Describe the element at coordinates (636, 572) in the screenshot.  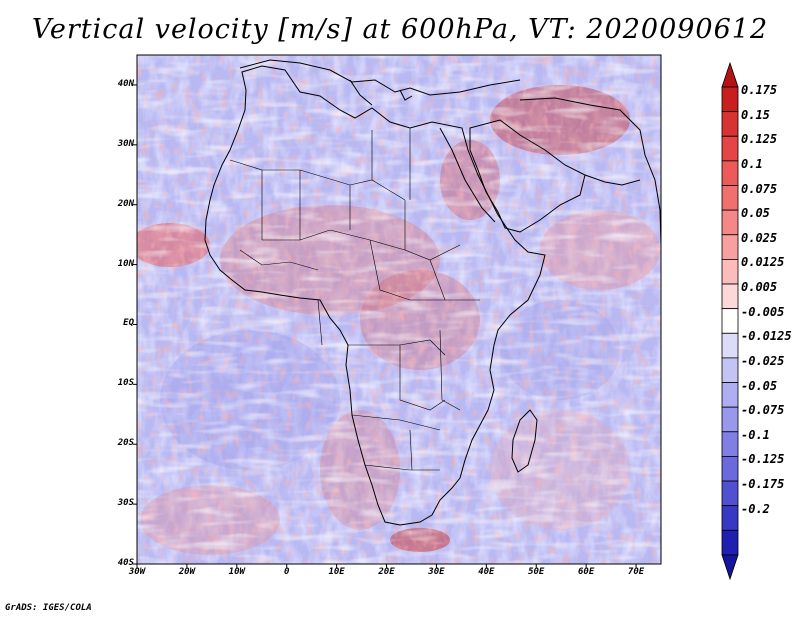
I see `lon-label: 70E` at that location.